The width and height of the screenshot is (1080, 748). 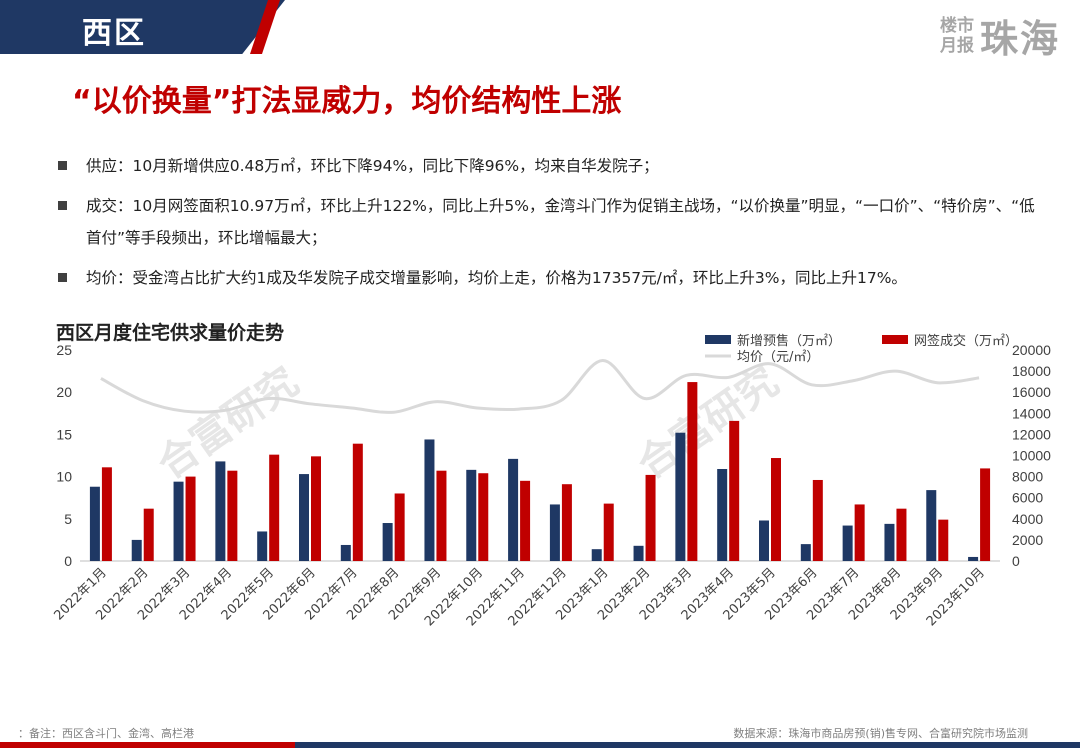 I want to click on legend-label-0: 新增预售（万㎡）, so click(x=789, y=341).